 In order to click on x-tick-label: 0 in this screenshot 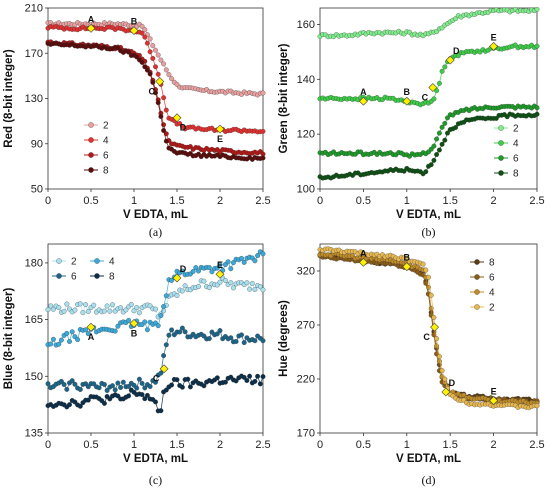, I will do `click(48, 201)`.